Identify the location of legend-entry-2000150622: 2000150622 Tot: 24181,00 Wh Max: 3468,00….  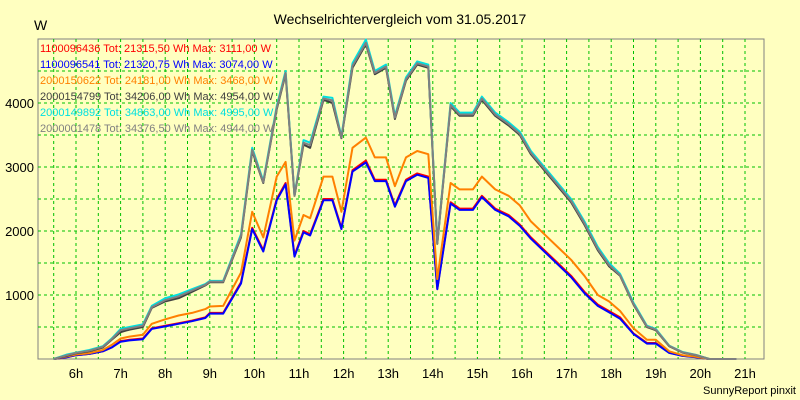
(157, 81).